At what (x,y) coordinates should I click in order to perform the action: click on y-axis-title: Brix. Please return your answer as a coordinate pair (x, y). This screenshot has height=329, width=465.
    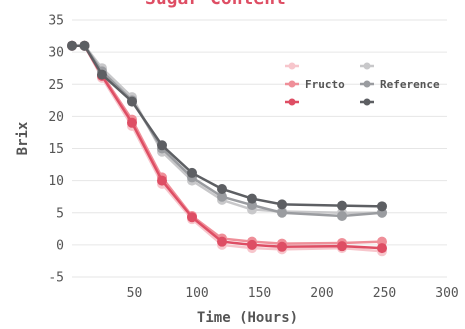
    Looking at the image, I should click on (23, 138).